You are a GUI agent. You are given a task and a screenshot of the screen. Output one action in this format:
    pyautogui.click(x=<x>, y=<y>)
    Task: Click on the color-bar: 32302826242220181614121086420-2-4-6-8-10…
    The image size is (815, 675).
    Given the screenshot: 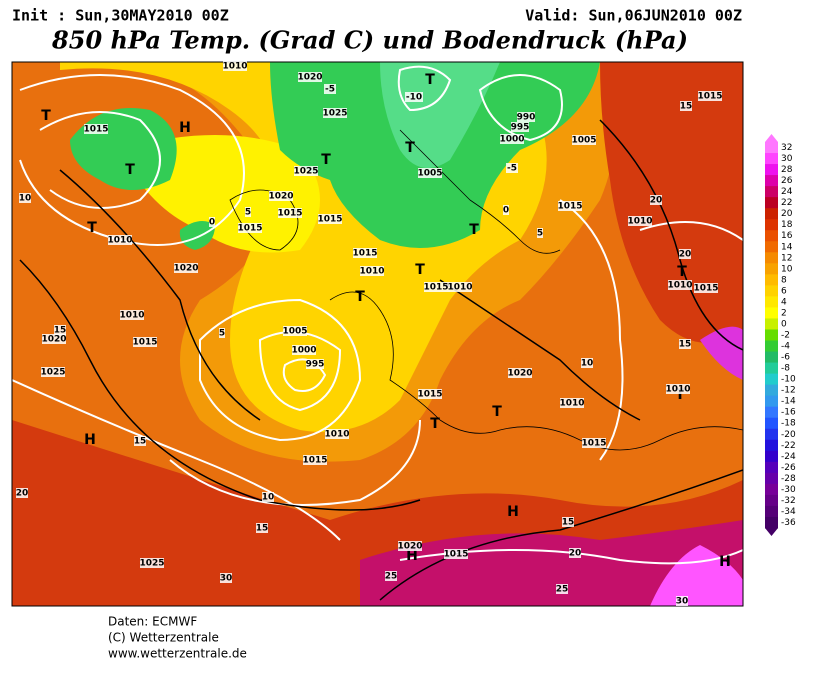 What is the action you would take?
    pyautogui.click(x=780, y=335)
    